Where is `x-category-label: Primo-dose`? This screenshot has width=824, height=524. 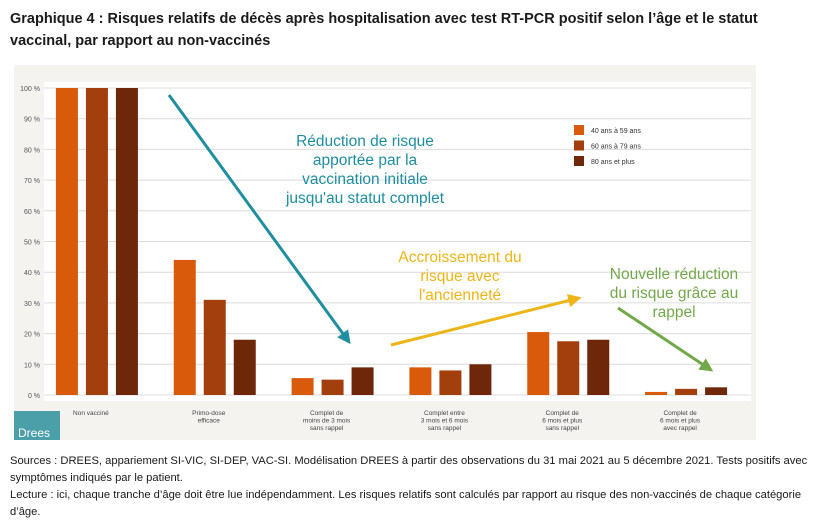
x-category-label: Primo-dose is located at coordinates (209, 413).